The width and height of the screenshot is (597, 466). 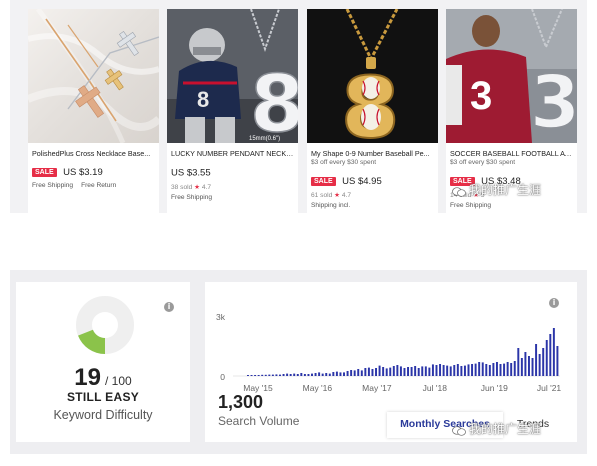 I want to click on difficulty-score: 19 / 100, so click(x=103, y=378).